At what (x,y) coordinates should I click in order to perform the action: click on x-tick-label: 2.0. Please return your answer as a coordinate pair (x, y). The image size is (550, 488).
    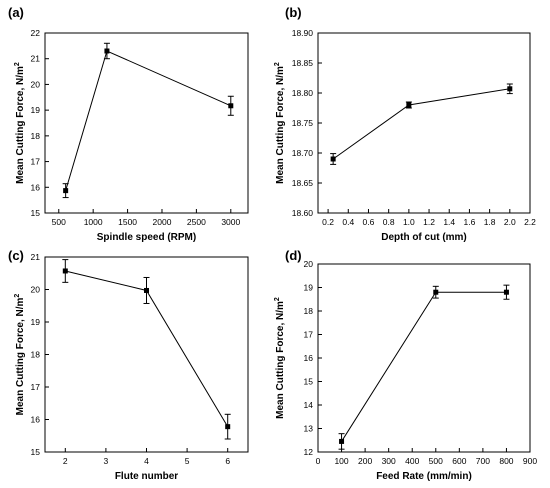
    Looking at the image, I should click on (510, 222).